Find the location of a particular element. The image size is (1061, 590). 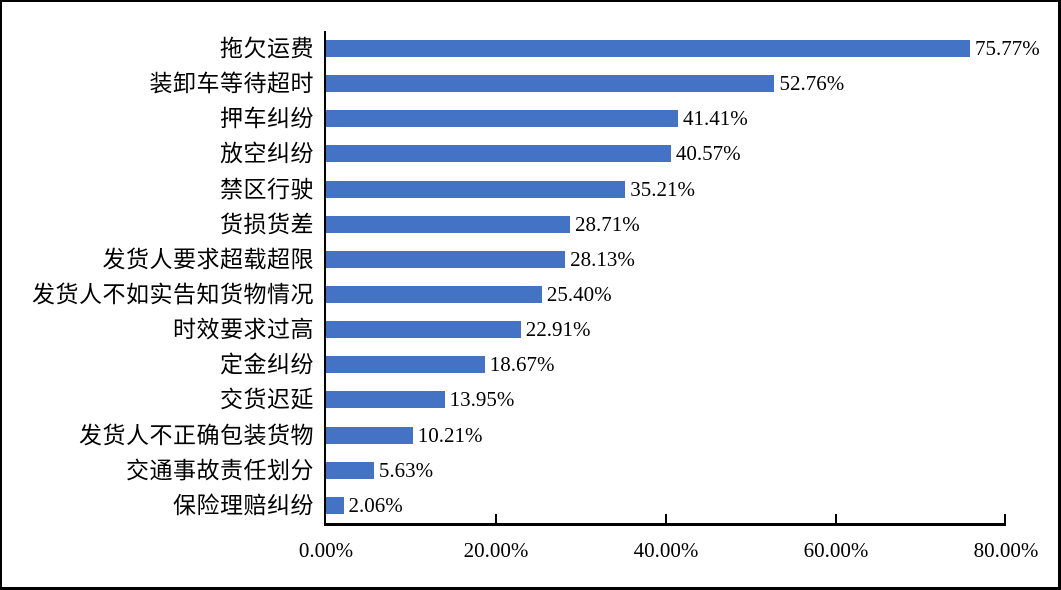

bar-row: 5.63% is located at coordinates (666, 470).